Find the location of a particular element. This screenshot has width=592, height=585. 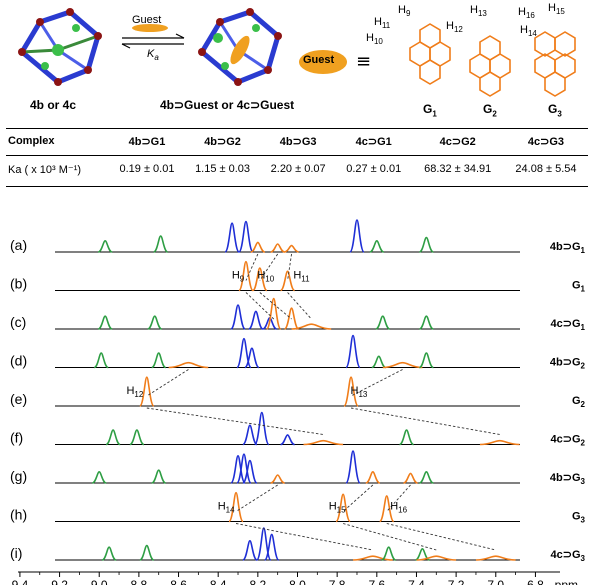

x-axis-label: ppm is located at coordinates (566, 581).